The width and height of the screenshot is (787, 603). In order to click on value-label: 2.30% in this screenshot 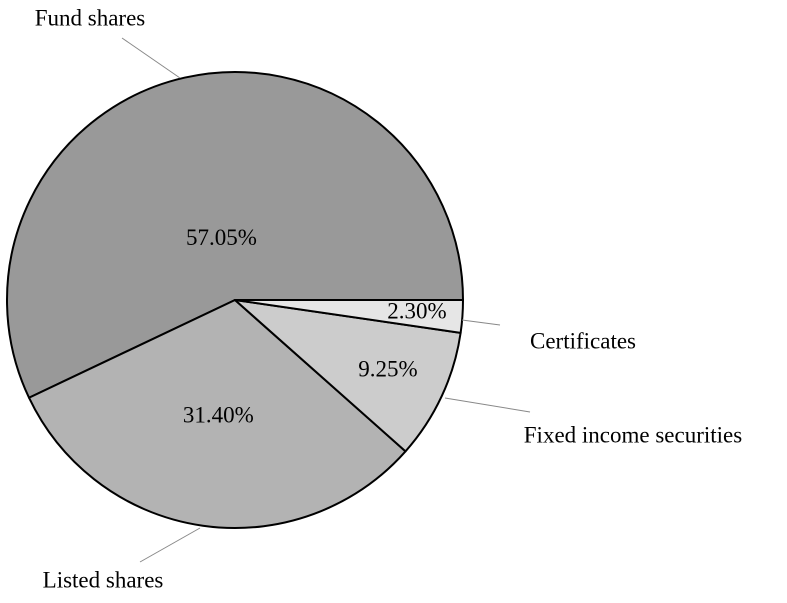, I will do `click(416, 310)`.